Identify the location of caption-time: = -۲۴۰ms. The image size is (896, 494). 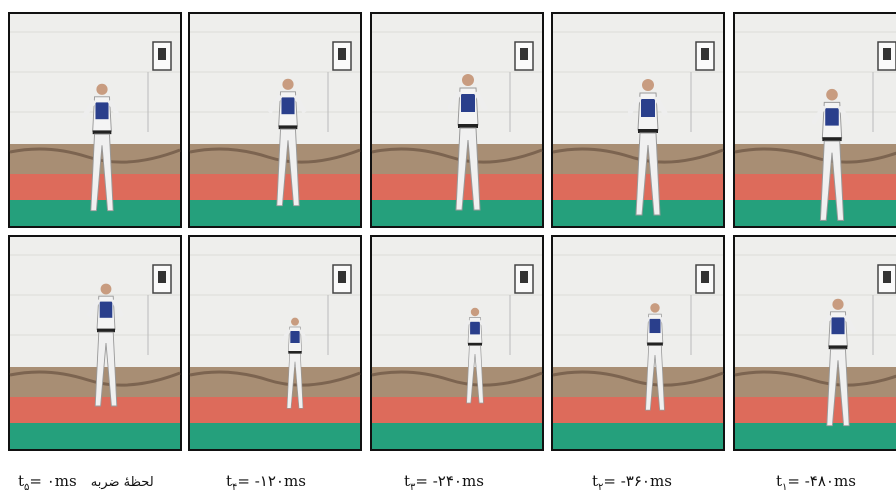
(449, 481).